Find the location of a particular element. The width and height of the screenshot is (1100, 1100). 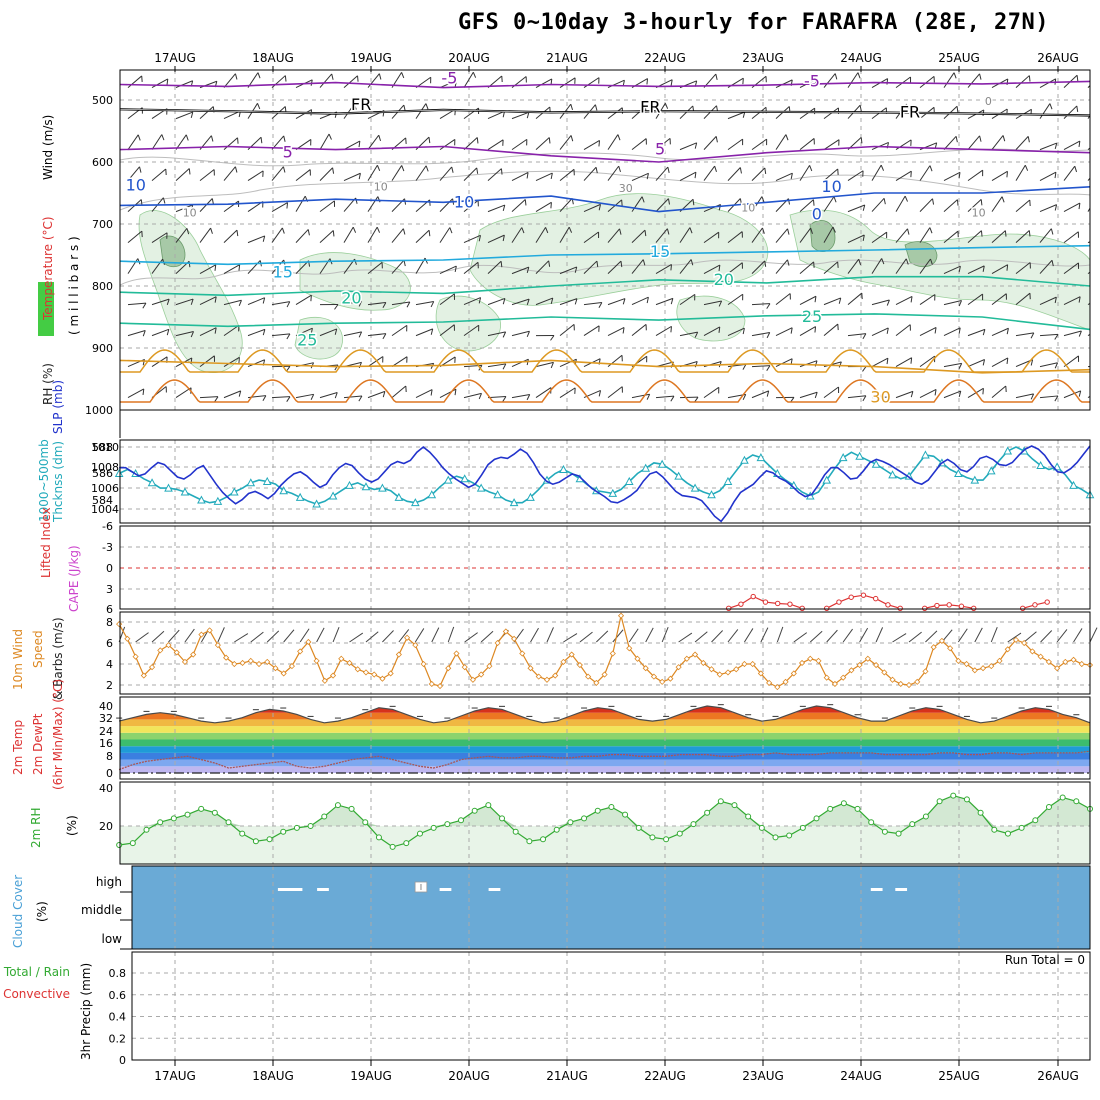

temp-band is located at coordinates (605, 763).